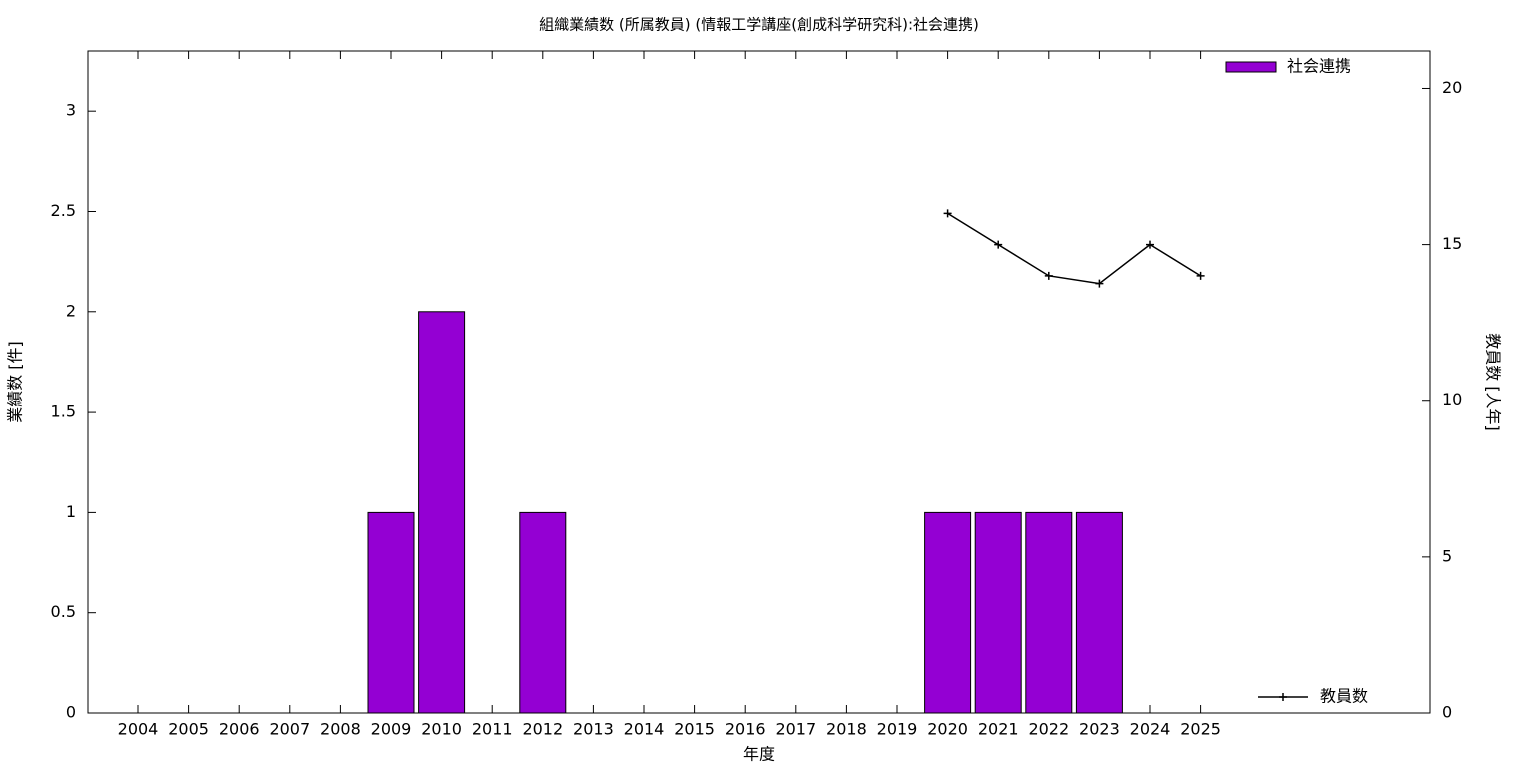 Image resolution: width=1536 pixels, height=768 pixels. I want to click on y2-tick-label: 20, so click(1452, 87).